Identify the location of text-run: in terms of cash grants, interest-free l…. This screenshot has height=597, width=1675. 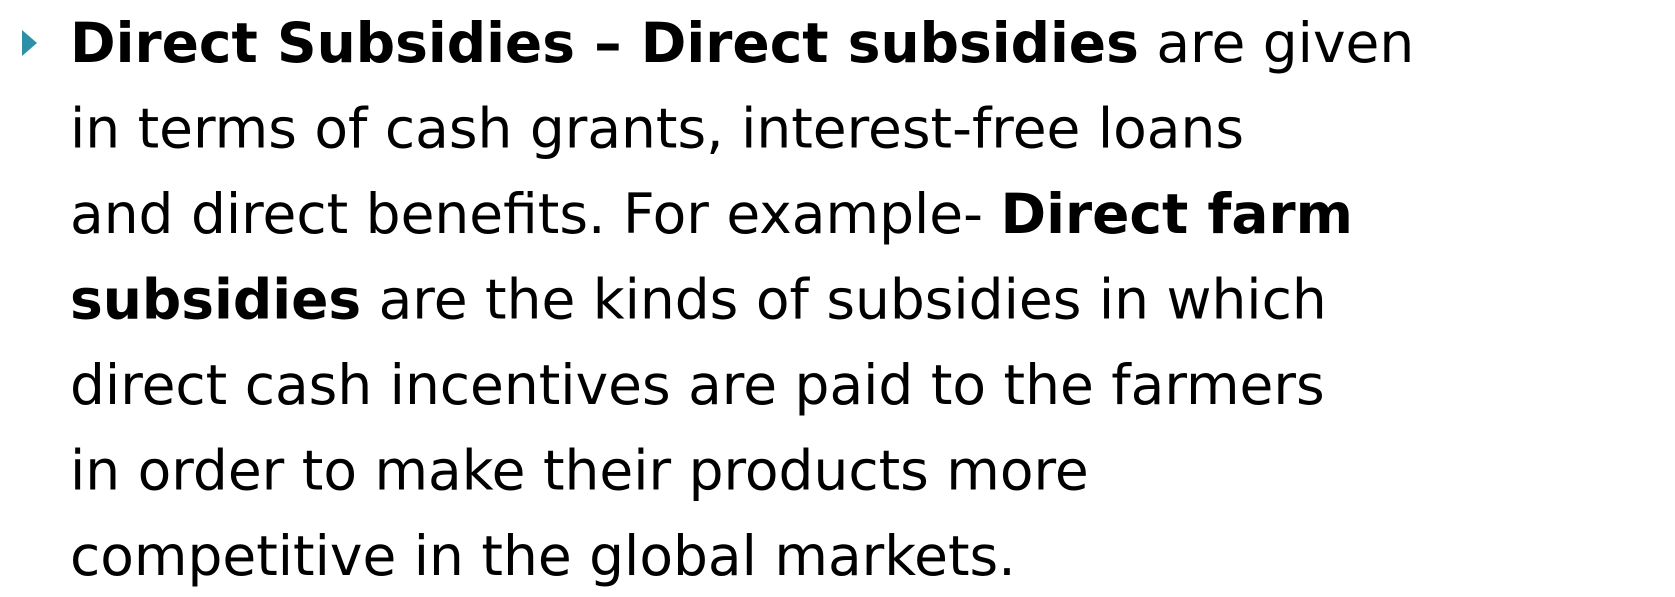
(657, 129).